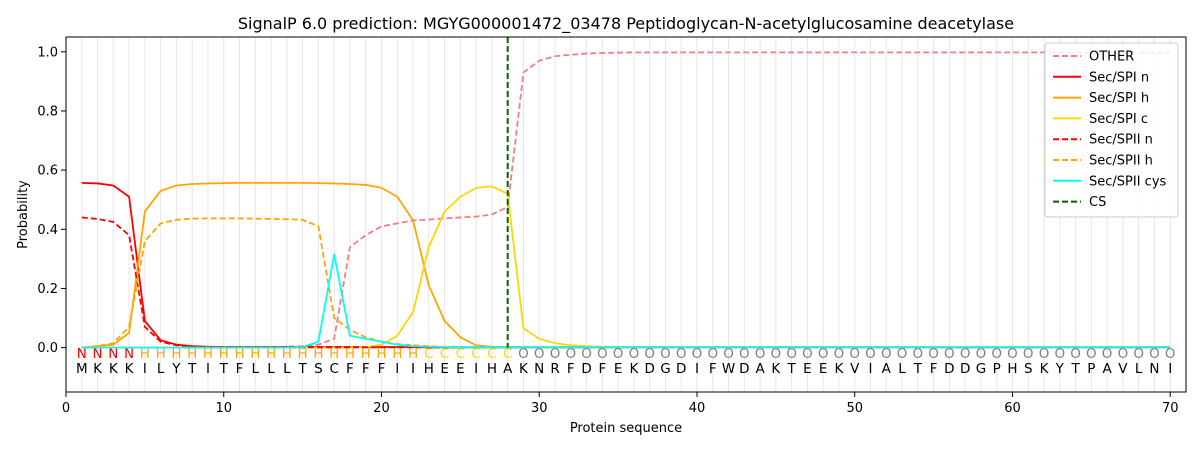 This screenshot has width=1200, height=450. I want to click on legend-entry: CS, so click(1097, 202).